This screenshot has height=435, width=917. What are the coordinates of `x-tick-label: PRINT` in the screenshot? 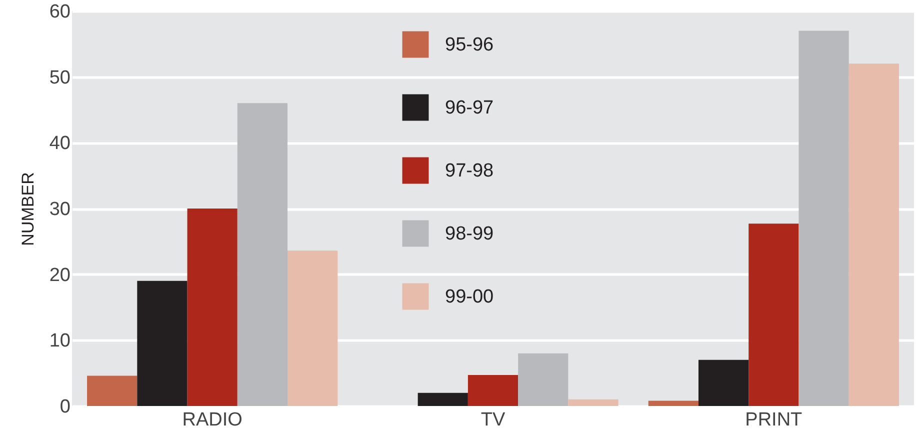 It's located at (774, 420).